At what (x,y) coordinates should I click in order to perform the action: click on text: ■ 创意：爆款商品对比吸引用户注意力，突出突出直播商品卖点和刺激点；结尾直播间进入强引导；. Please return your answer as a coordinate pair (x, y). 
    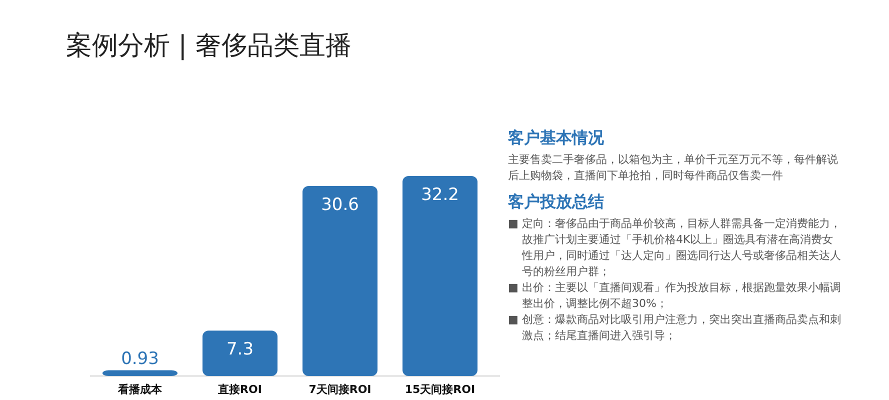
    Looking at the image, I should click on (675, 328).